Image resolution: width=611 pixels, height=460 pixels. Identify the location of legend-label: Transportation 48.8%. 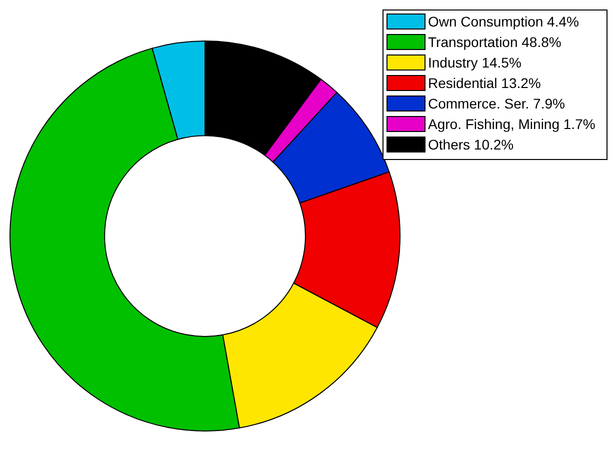
(495, 42).